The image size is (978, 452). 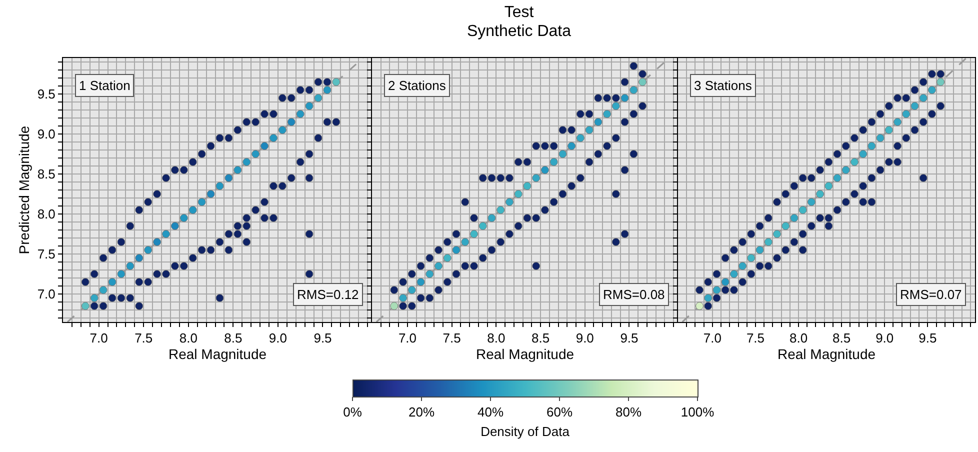 I want to click on color-bar-label: 60%, so click(x=559, y=412).